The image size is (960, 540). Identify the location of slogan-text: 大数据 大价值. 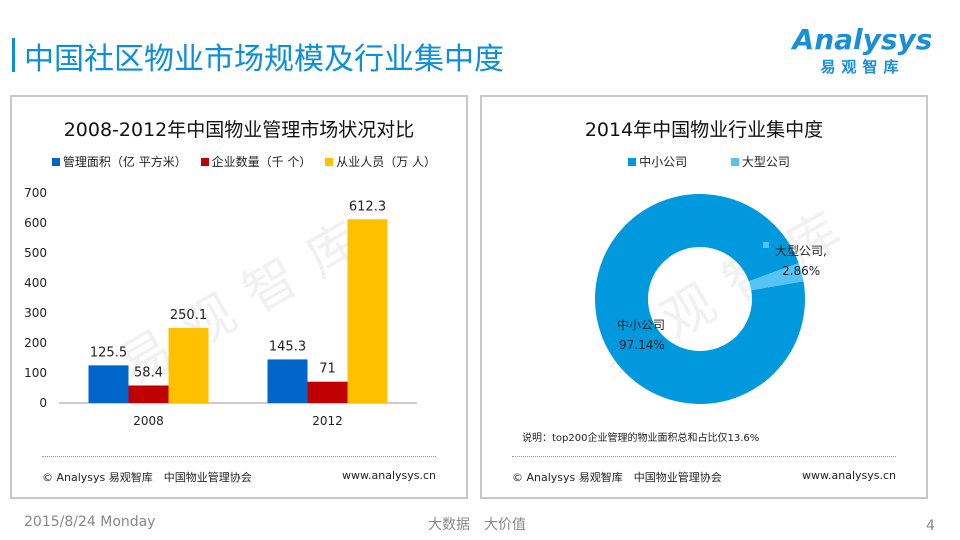
(477, 525).